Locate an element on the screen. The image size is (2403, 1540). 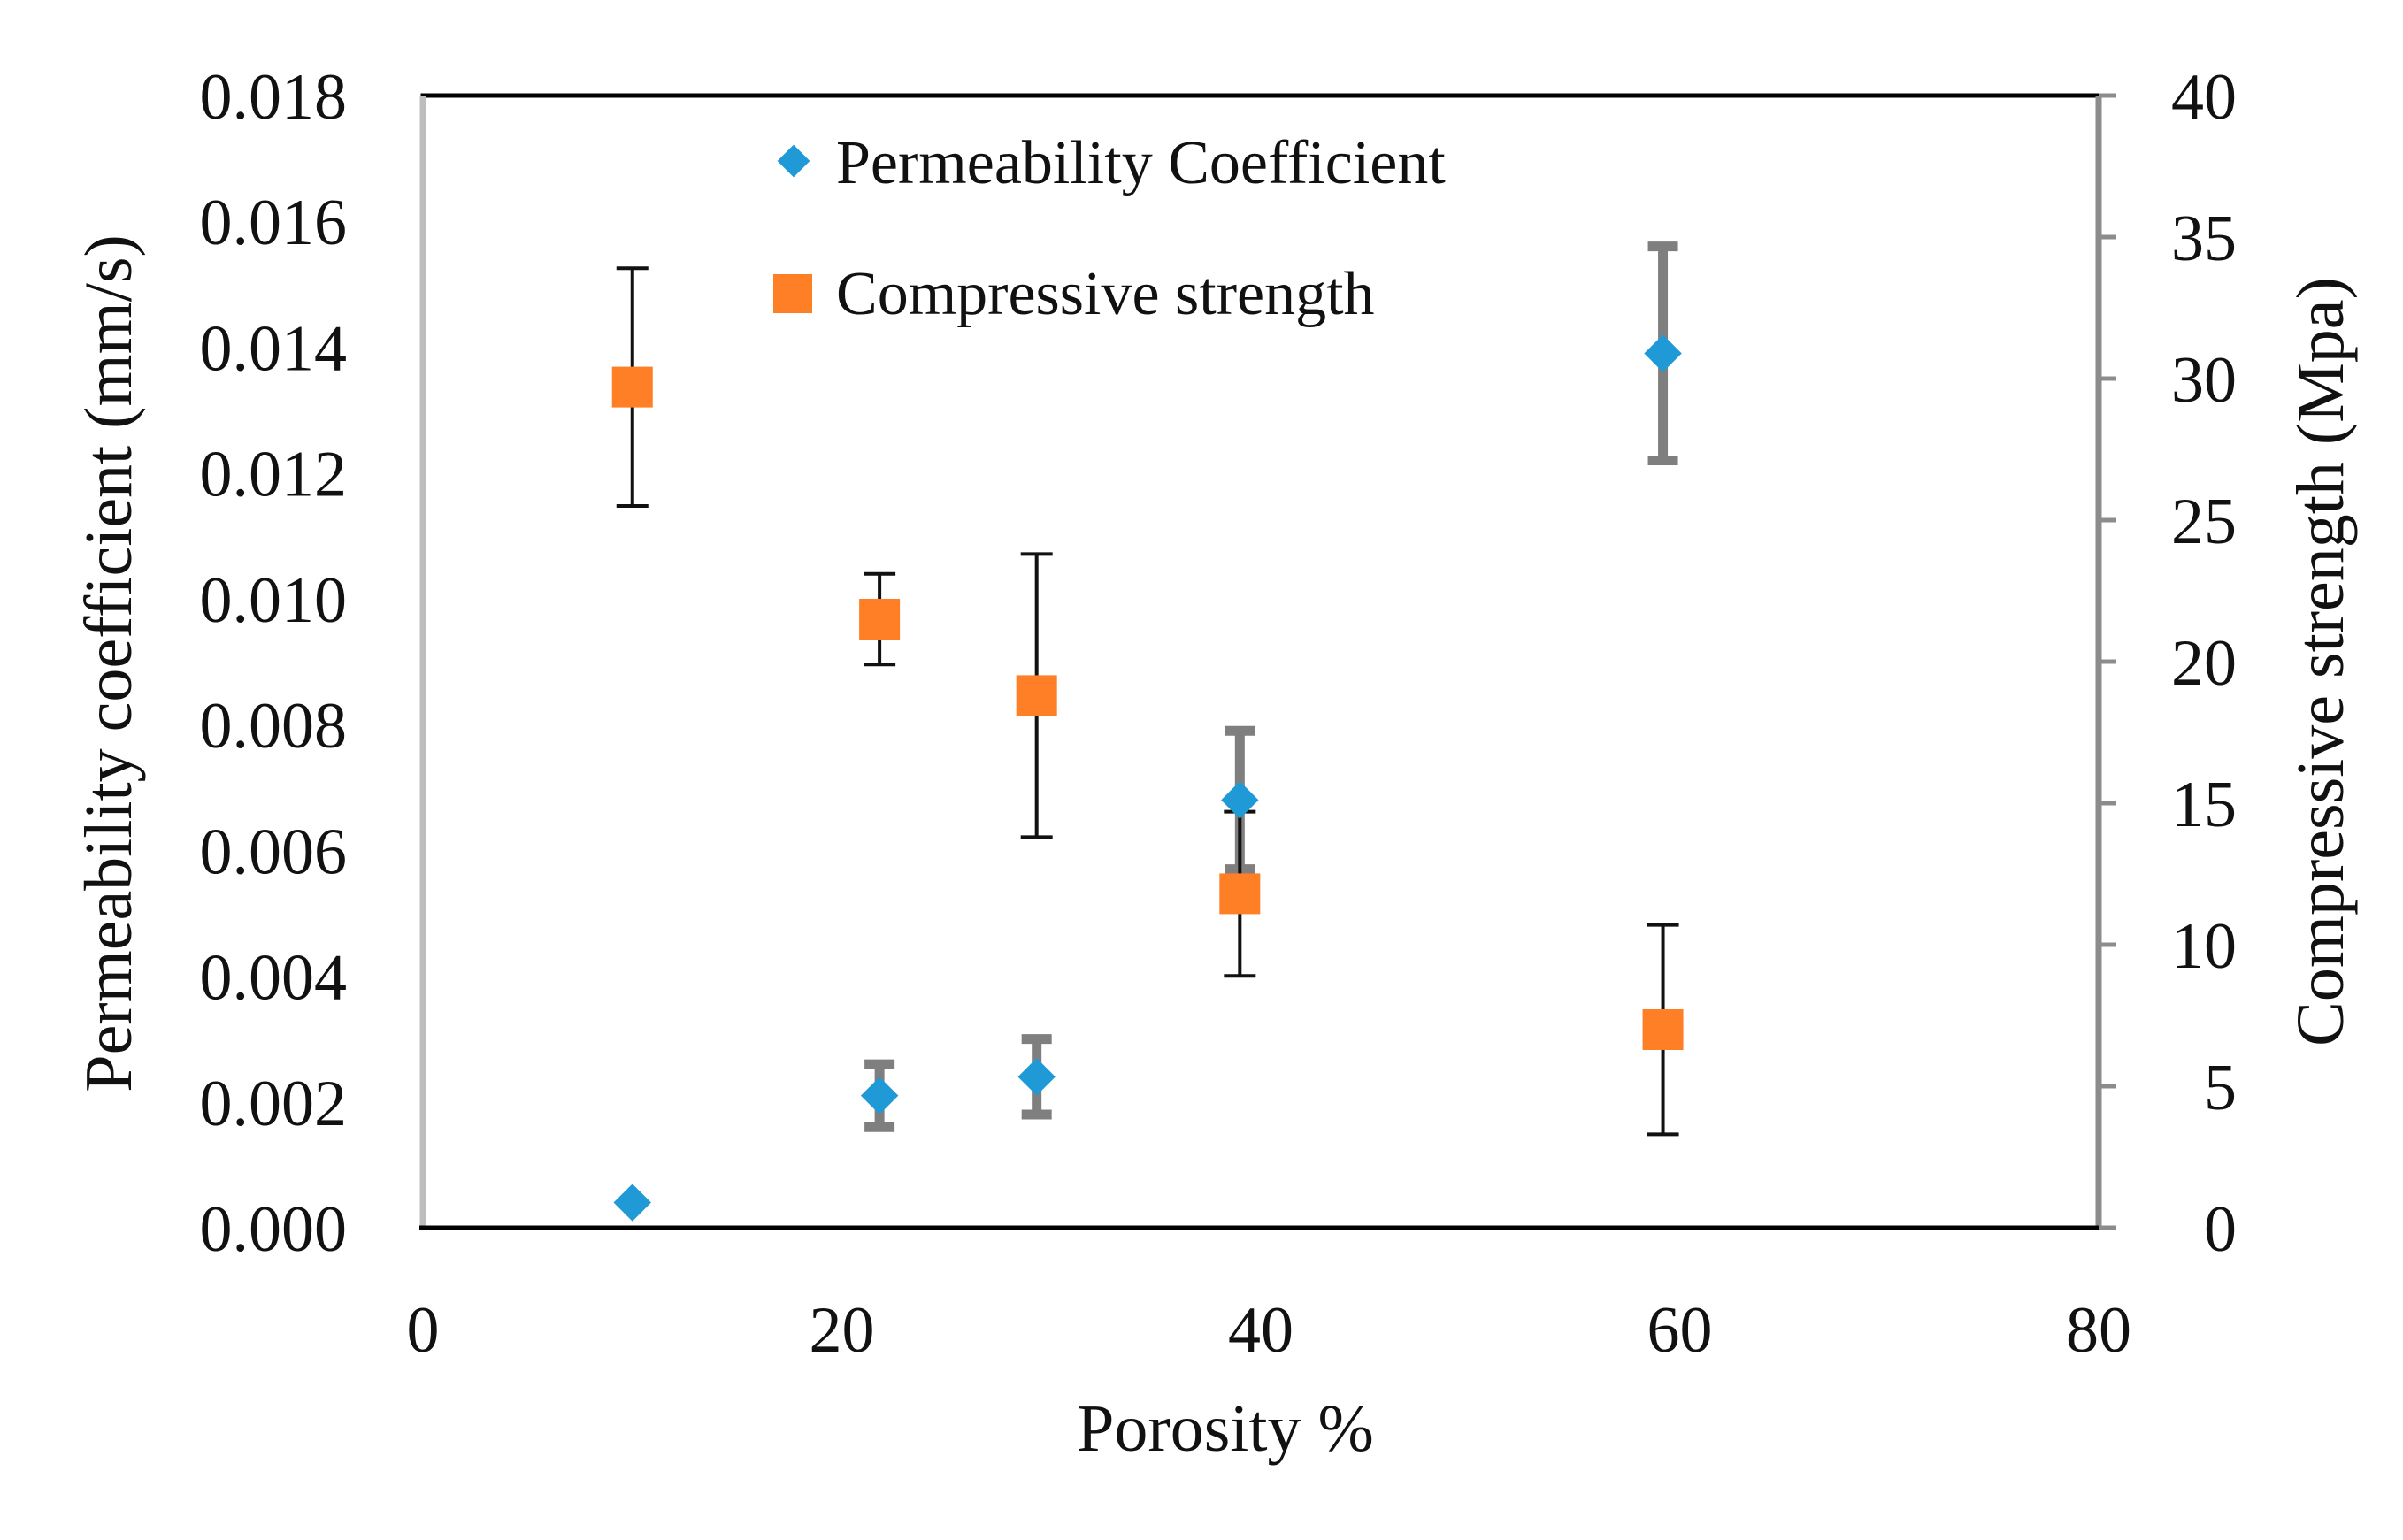
y-left-tick-label: 0.008 is located at coordinates (274, 726).